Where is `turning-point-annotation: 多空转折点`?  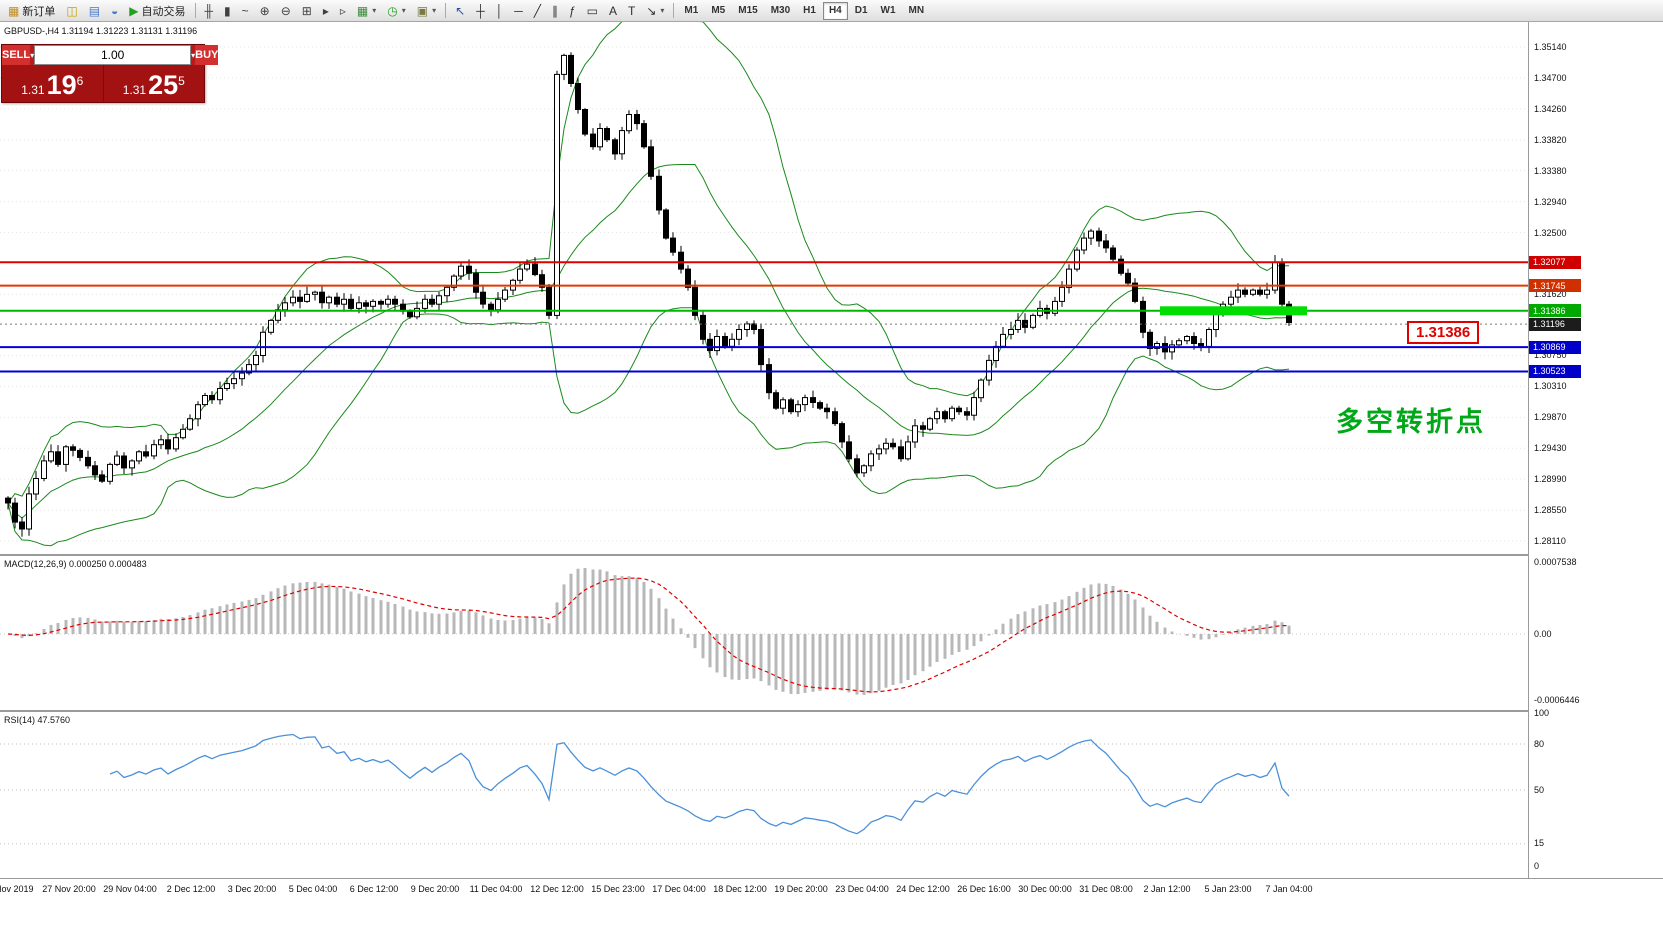 turning-point-annotation: 多空转折点 is located at coordinates (1411, 422).